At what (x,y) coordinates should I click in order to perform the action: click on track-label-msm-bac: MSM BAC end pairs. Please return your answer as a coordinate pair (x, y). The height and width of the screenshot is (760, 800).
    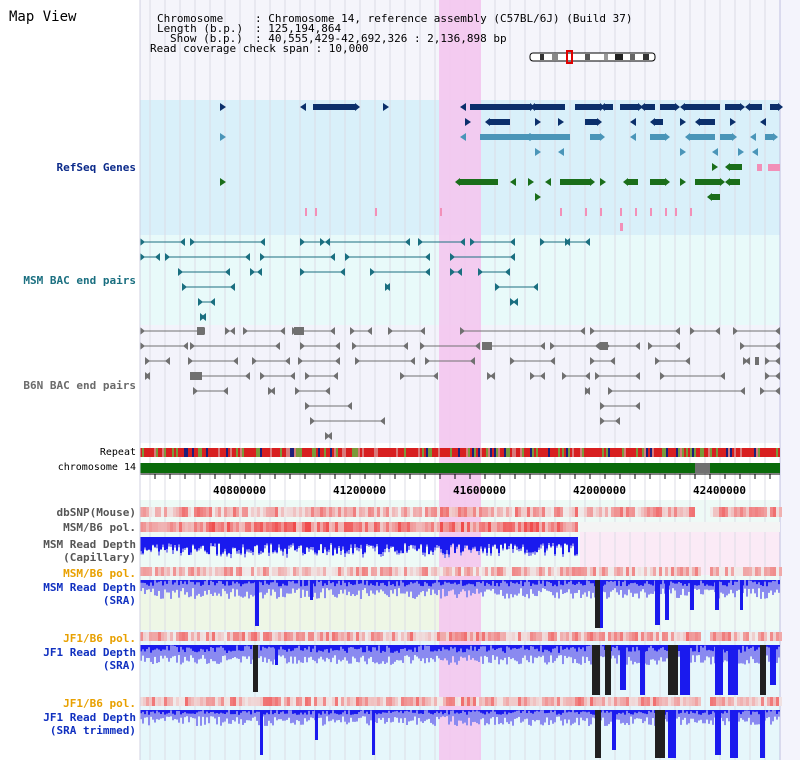
    Looking at the image, I should click on (79, 280).